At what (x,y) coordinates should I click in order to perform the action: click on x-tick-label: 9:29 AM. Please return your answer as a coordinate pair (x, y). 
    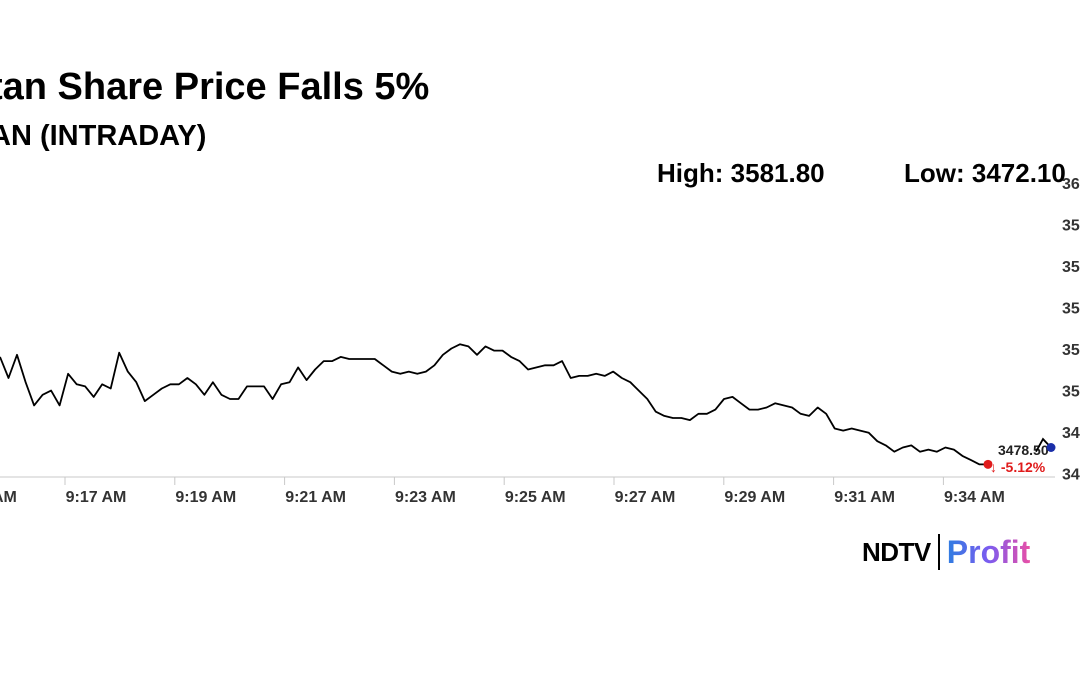
    Looking at the image, I should click on (754, 497).